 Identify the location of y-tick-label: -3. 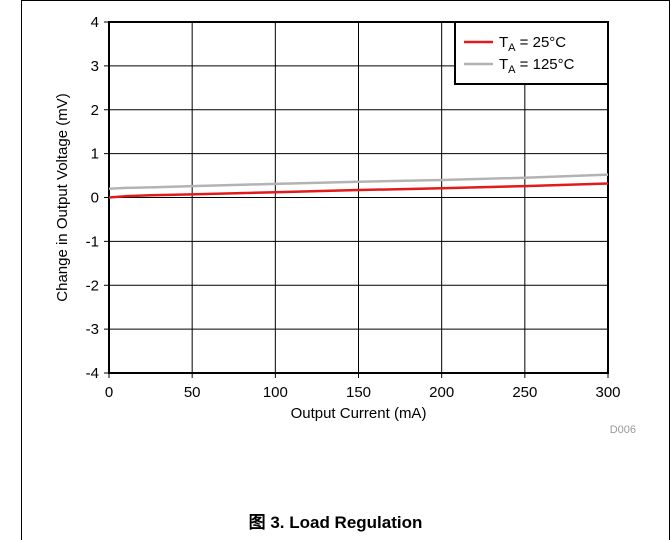
(92, 329).